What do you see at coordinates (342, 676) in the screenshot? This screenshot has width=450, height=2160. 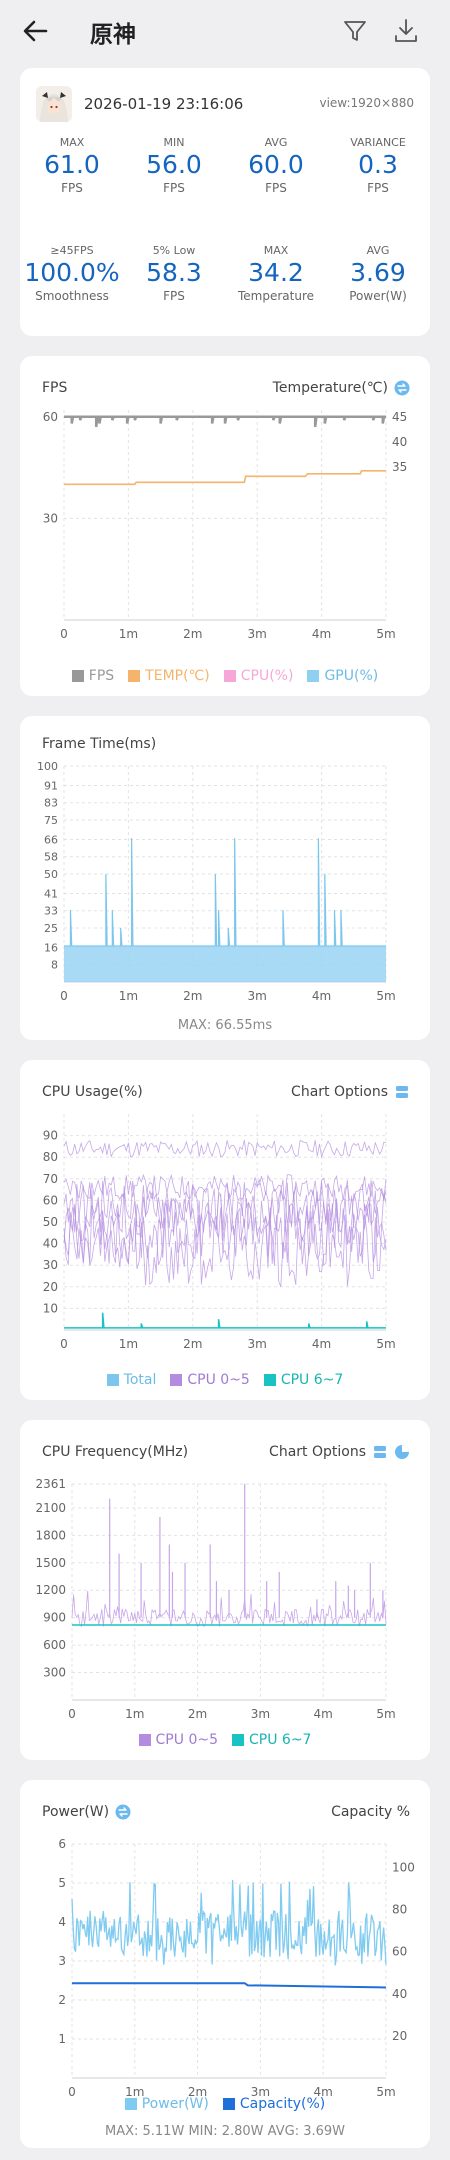 I see `legend-item-gpu: GPU(%)` at bounding box center [342, 676].